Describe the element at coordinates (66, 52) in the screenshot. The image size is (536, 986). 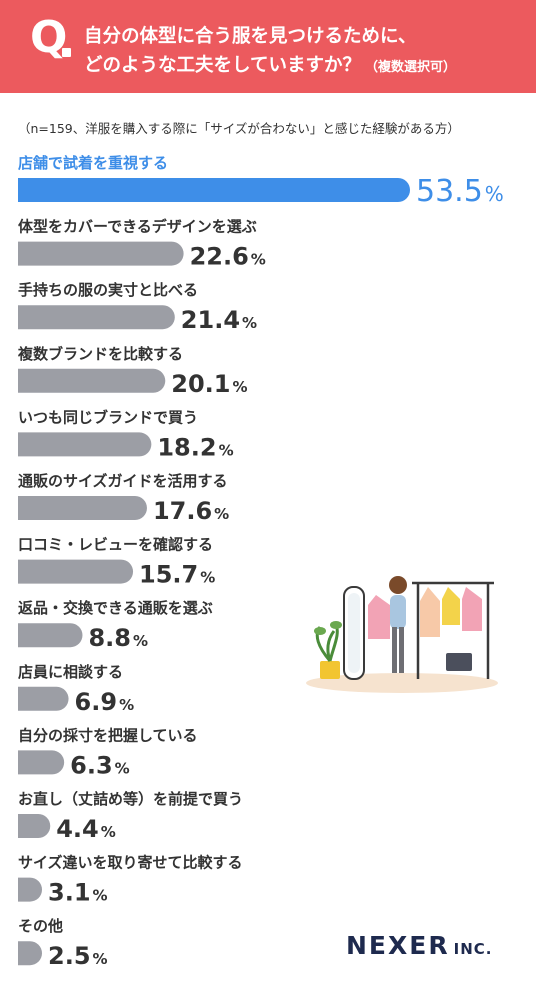
I see `q-dot` at that location.